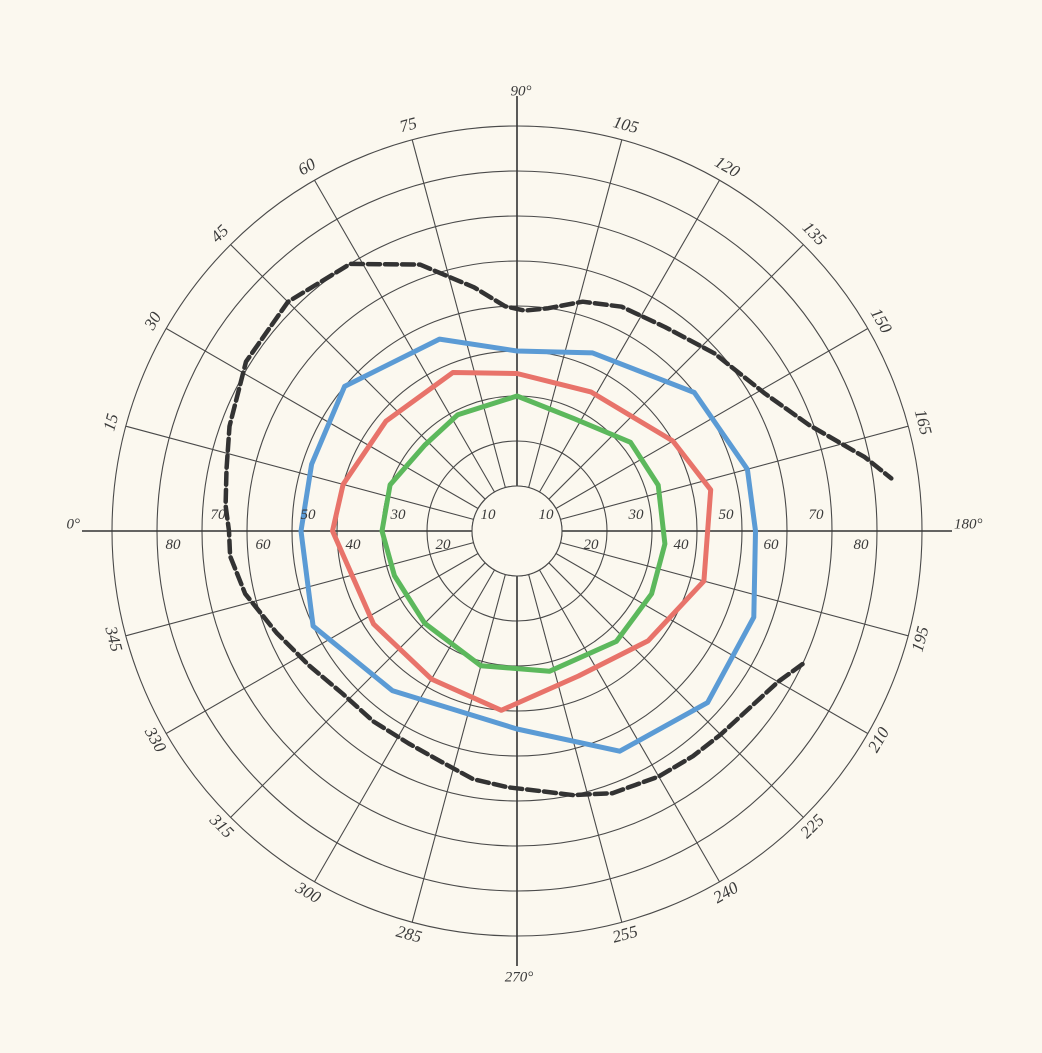 This screenshot has width=1042, height=1053. I want to click on angle-tick-label: 120, so click(728, 166).